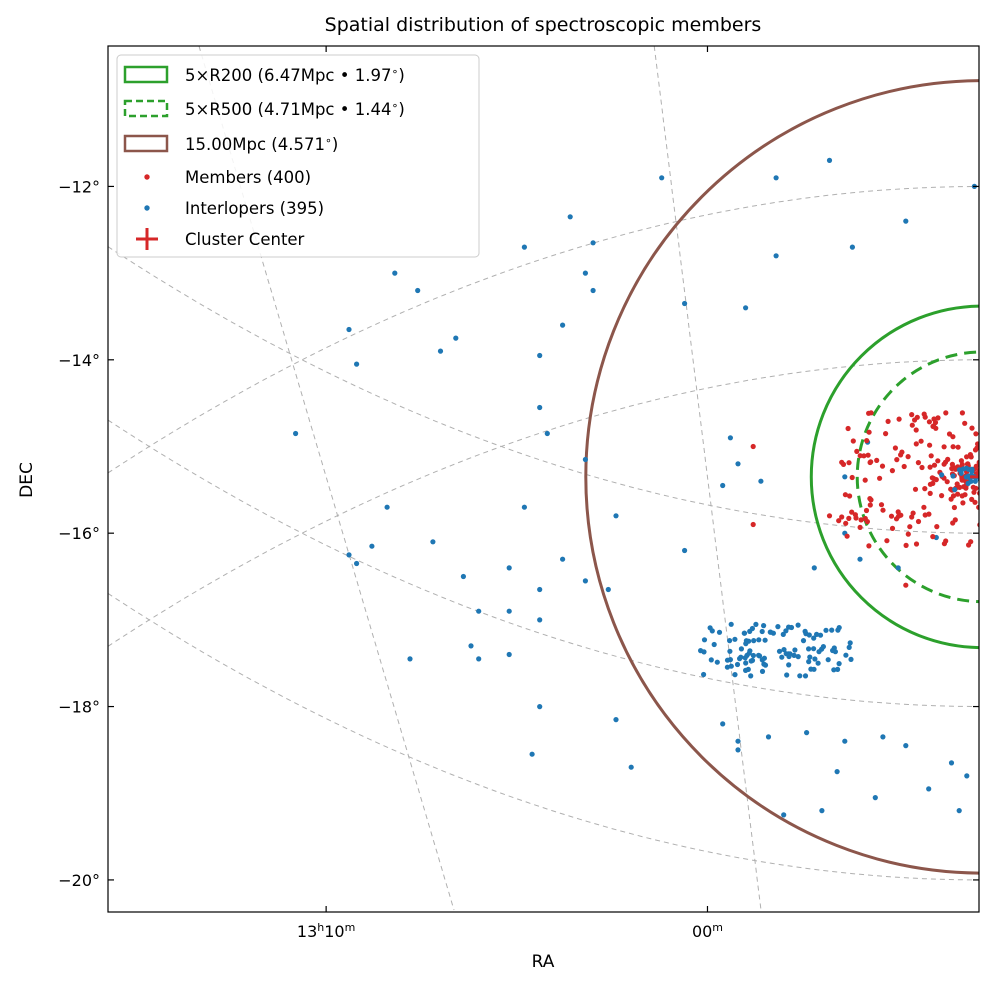  I want to click on y-tick-label-3: −18°, so click(79, 707).